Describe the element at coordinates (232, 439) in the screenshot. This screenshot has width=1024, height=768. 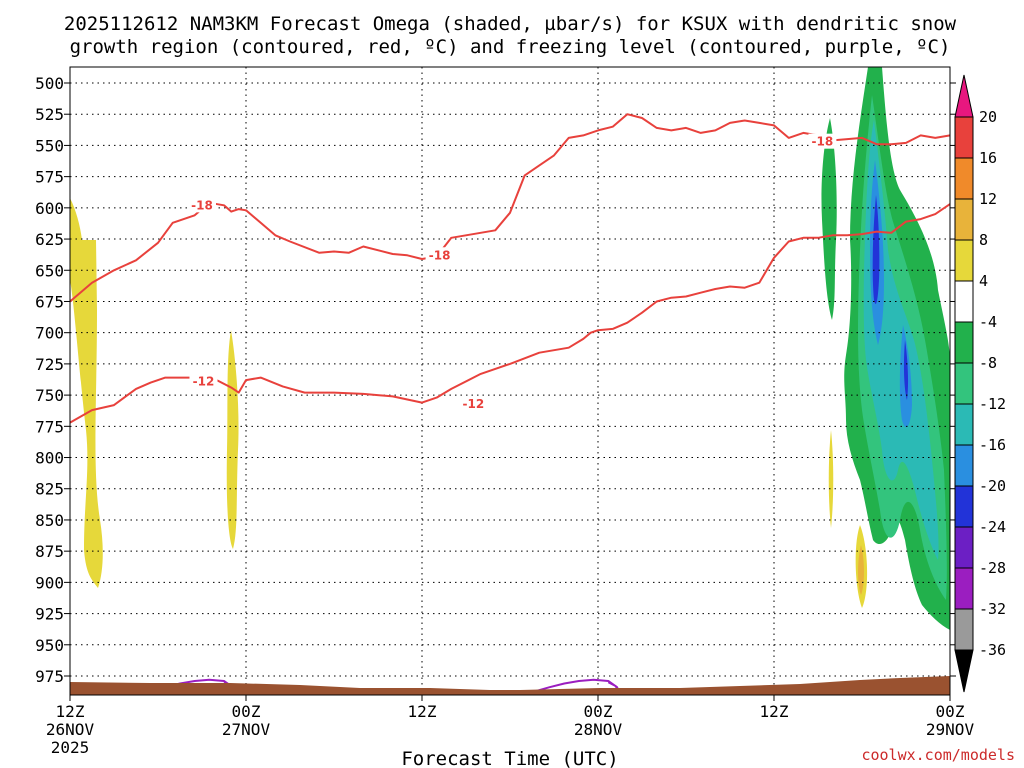
I see `omega-positive-area-center` at that location.